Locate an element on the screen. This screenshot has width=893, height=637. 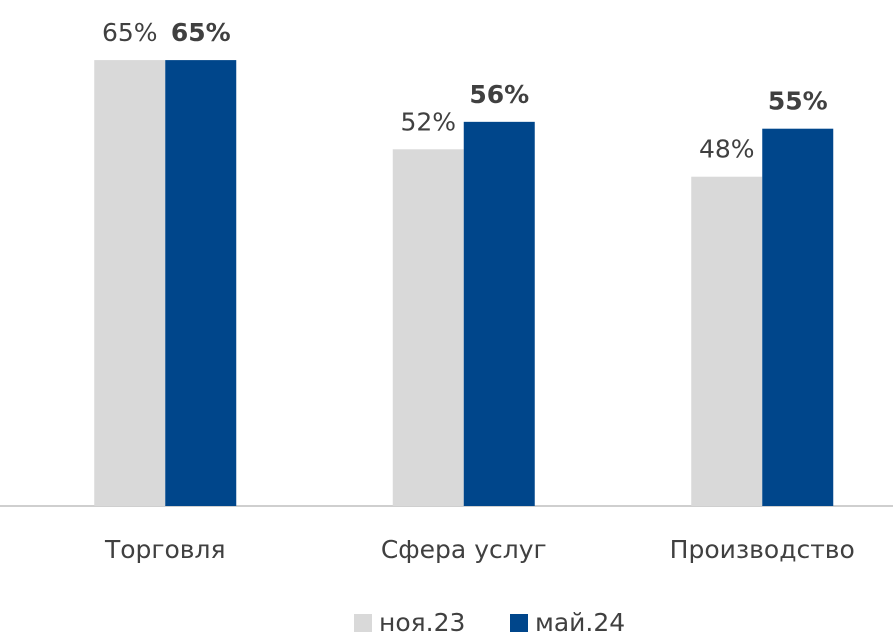
value-label: 48% is located at coordinates (727, 149).